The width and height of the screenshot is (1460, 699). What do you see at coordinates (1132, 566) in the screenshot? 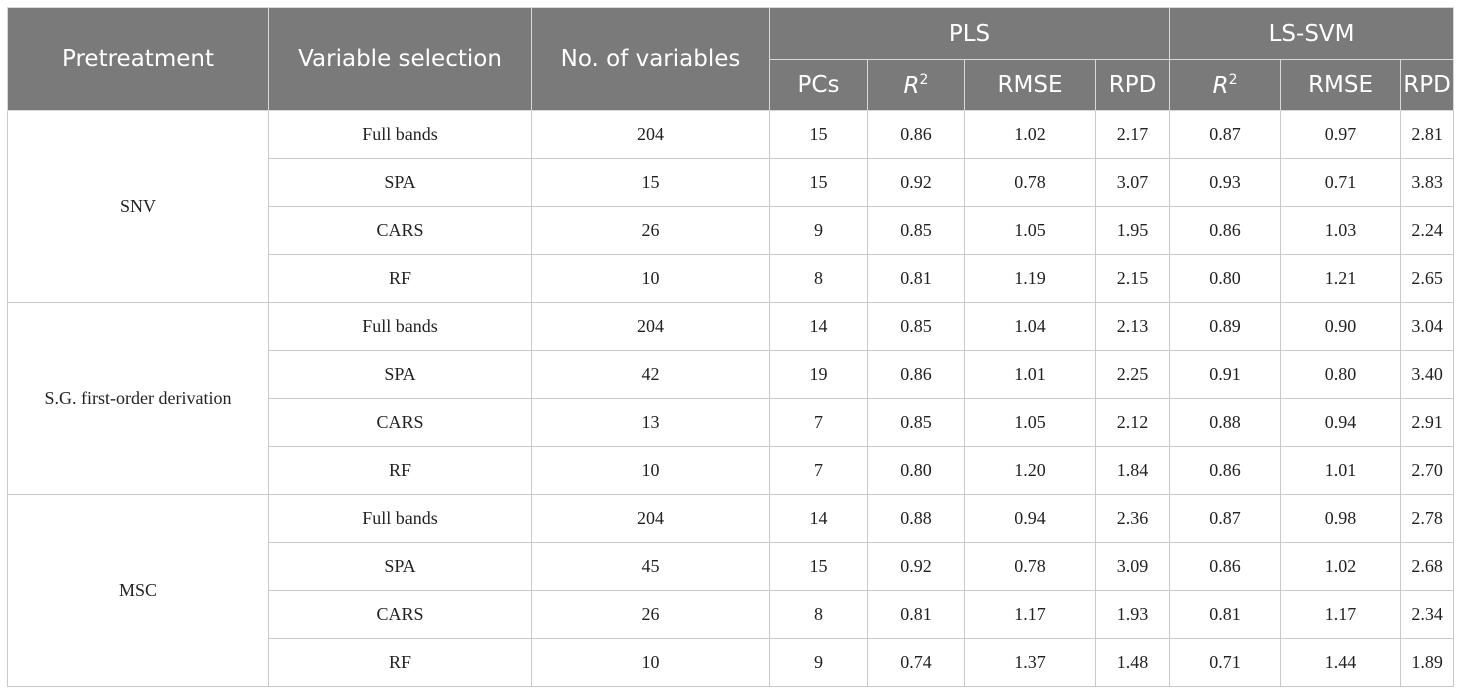
I see `pls-rpd-cell: 3.09` at bounding box center [1132, 566].